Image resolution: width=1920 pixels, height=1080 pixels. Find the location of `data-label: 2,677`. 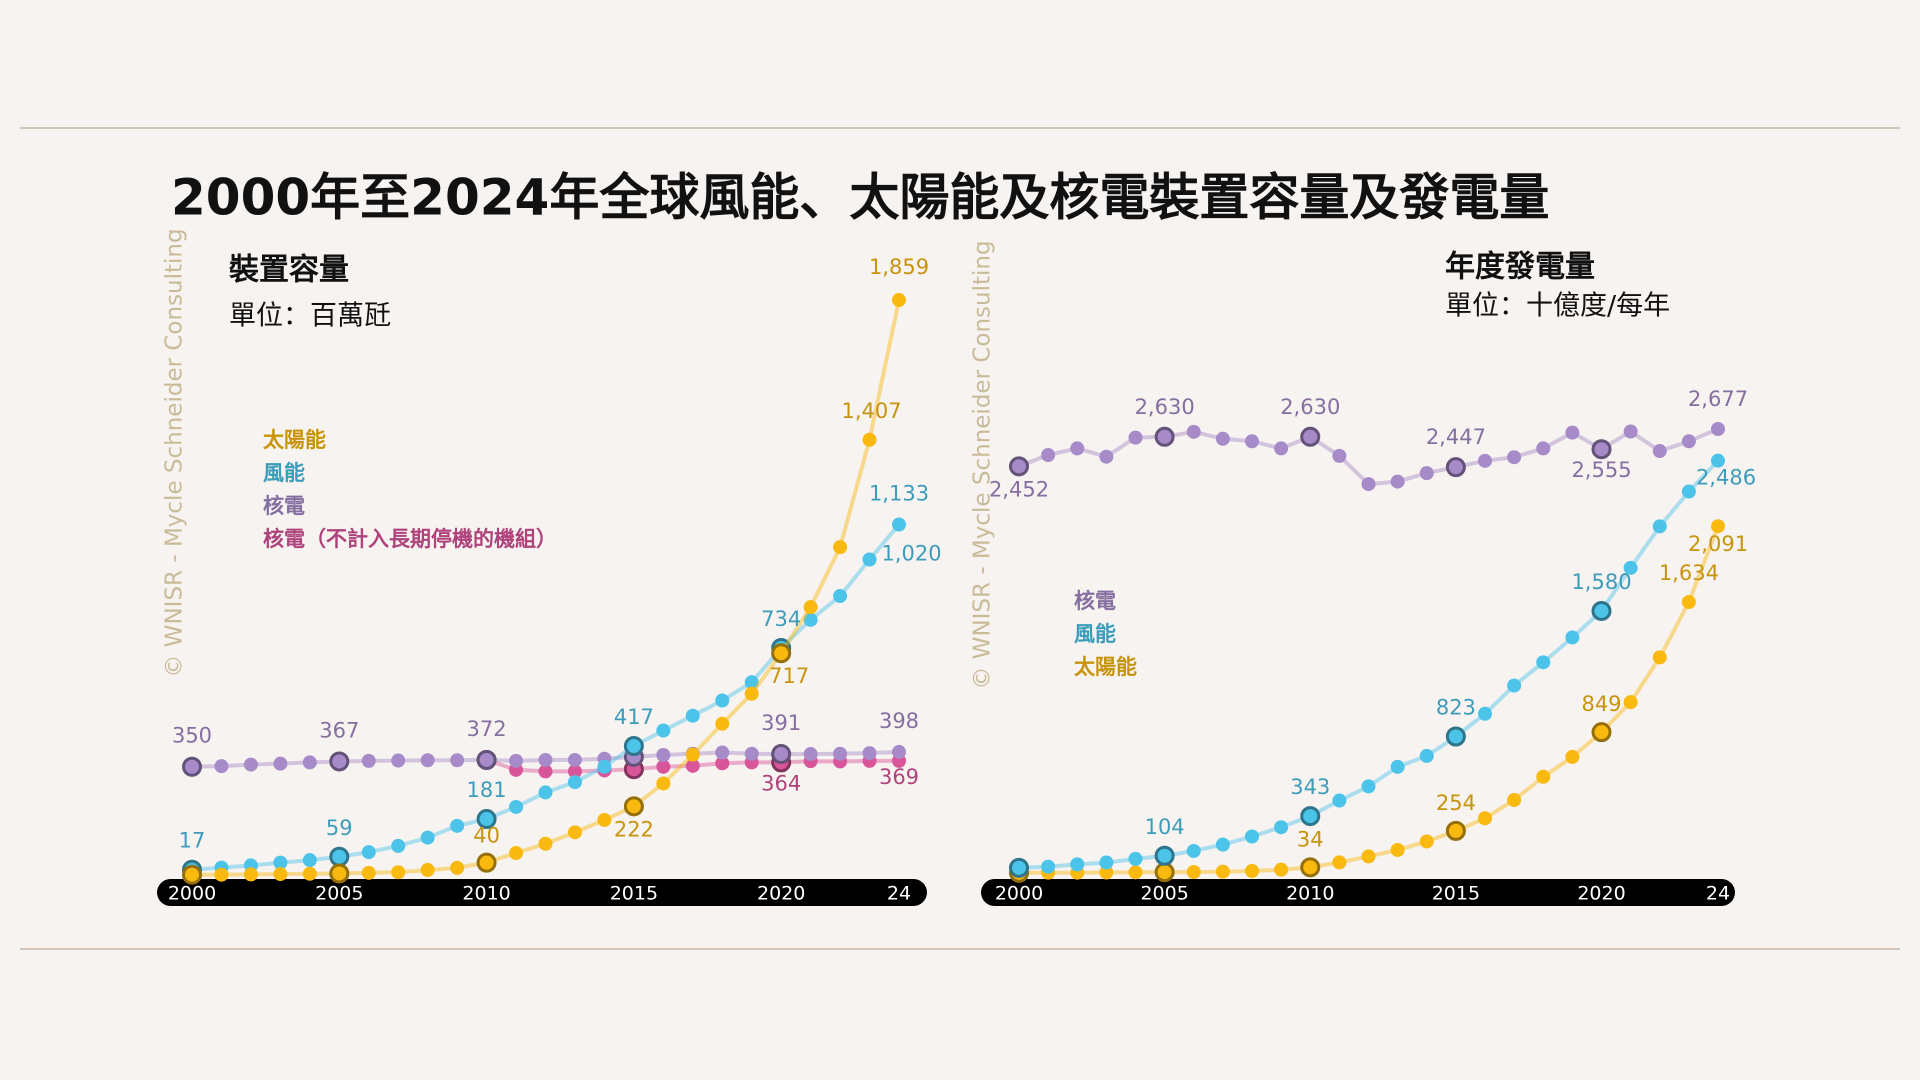

data-label: 2,677 is located at coordinates (1718, 399).